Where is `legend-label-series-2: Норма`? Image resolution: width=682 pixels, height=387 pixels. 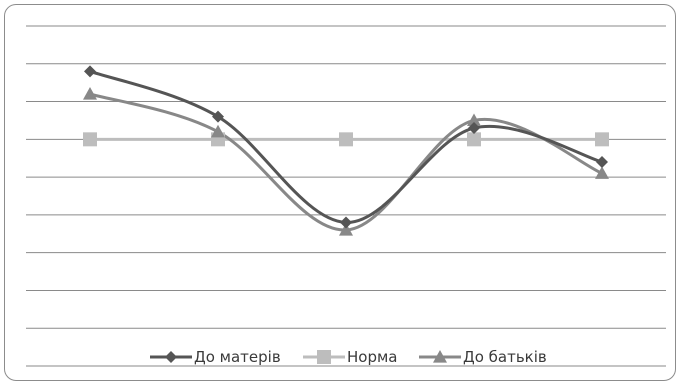
legend-label-series-2: Норма is located at coordinates (372, 357).